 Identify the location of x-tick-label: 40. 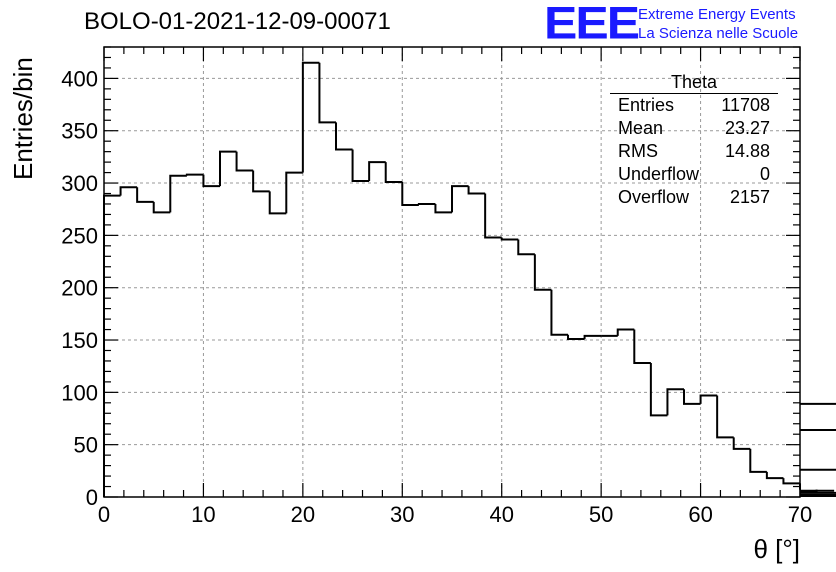
(501, 514).